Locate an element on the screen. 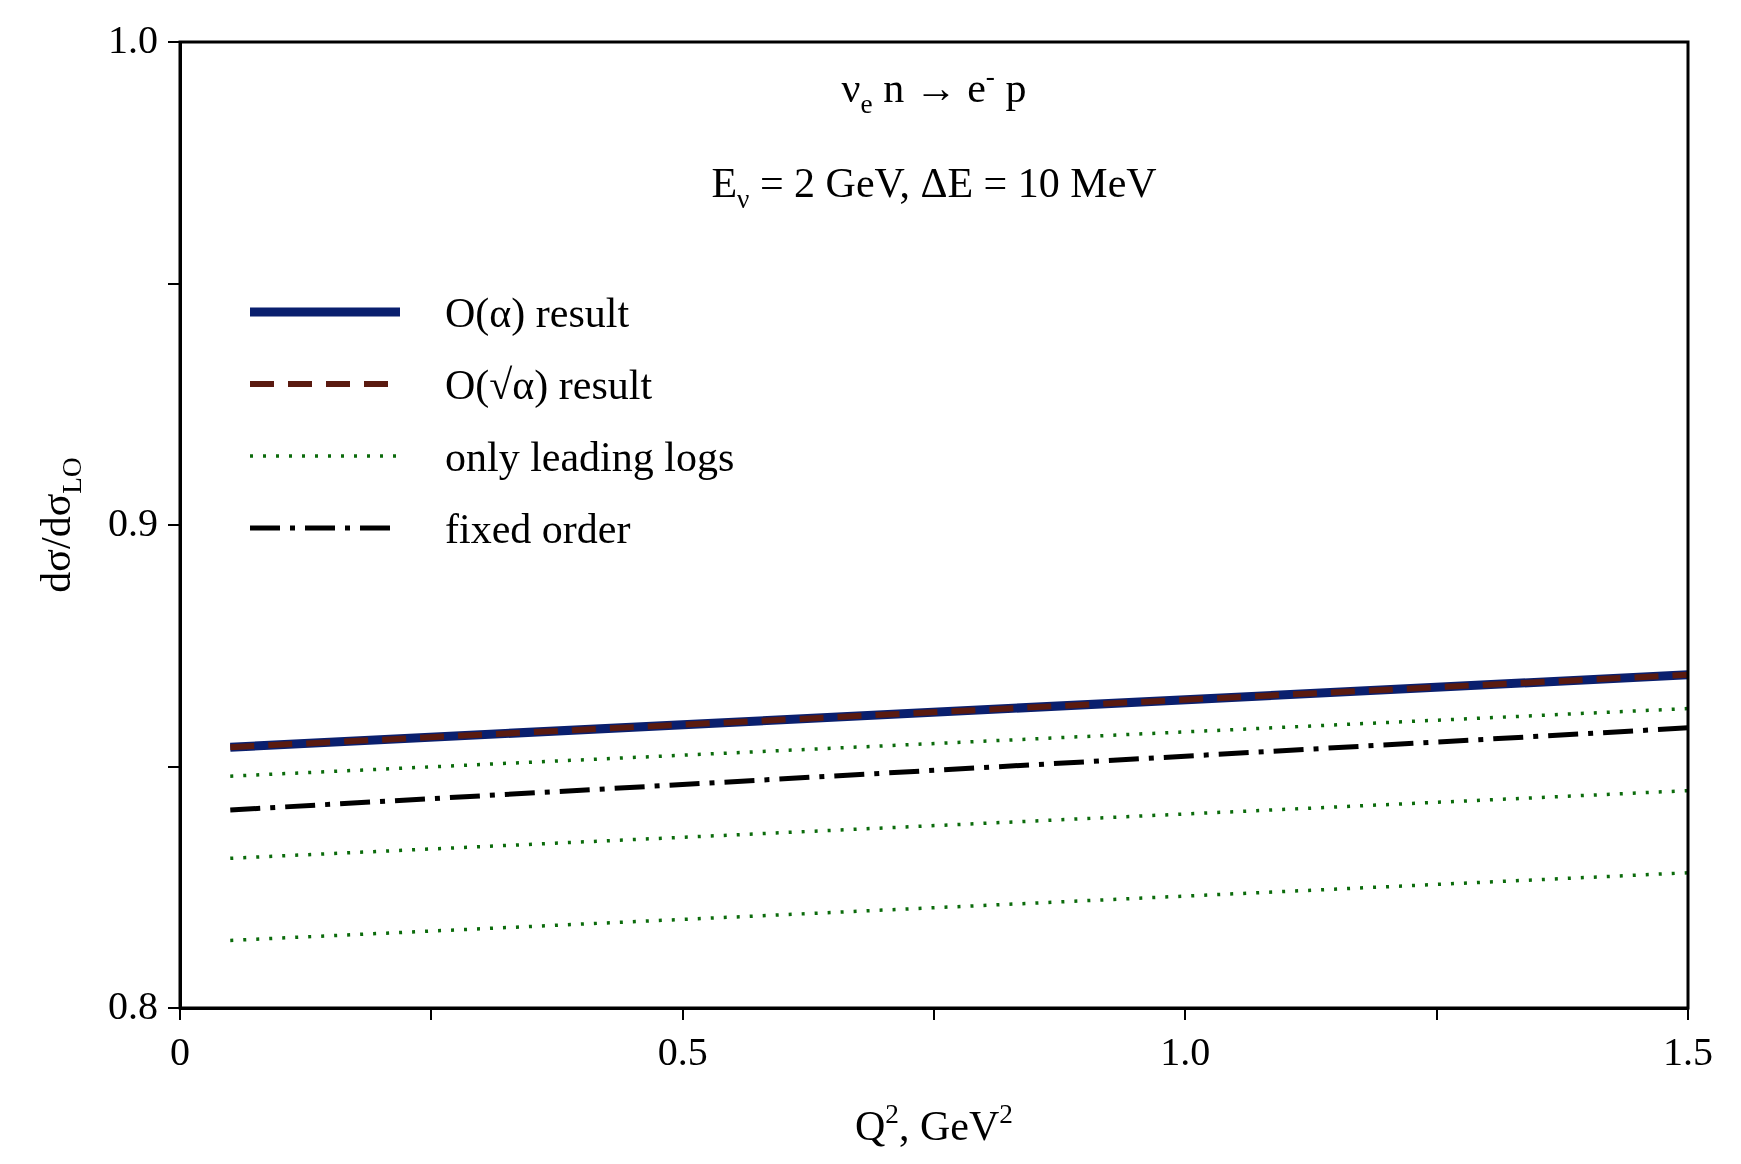 The height and width of the screenshot is (1164, 1741). y-tick-label: 1.0 is located at coordinates (133, 39).